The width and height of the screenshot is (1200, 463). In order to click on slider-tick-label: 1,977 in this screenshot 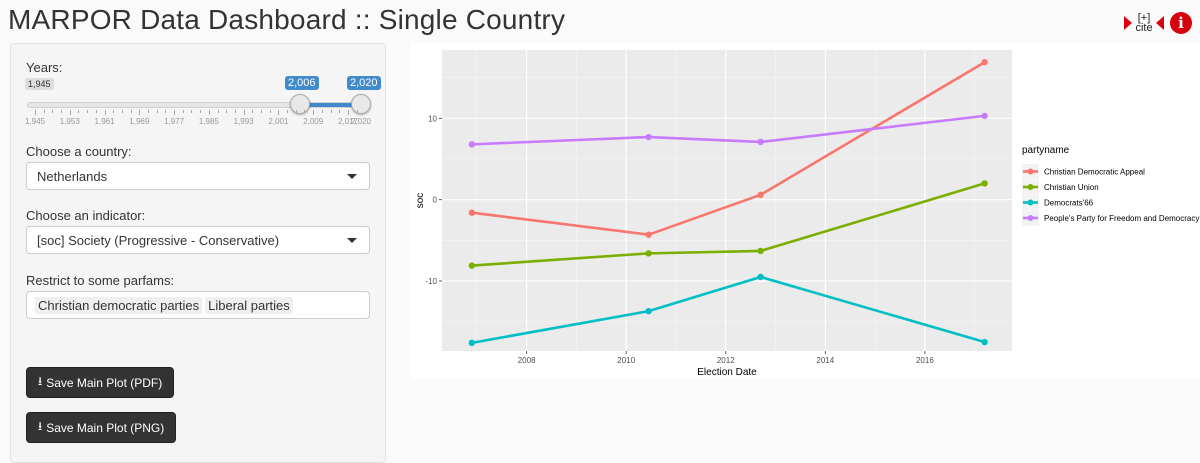, I will do `click(174, 121)`.